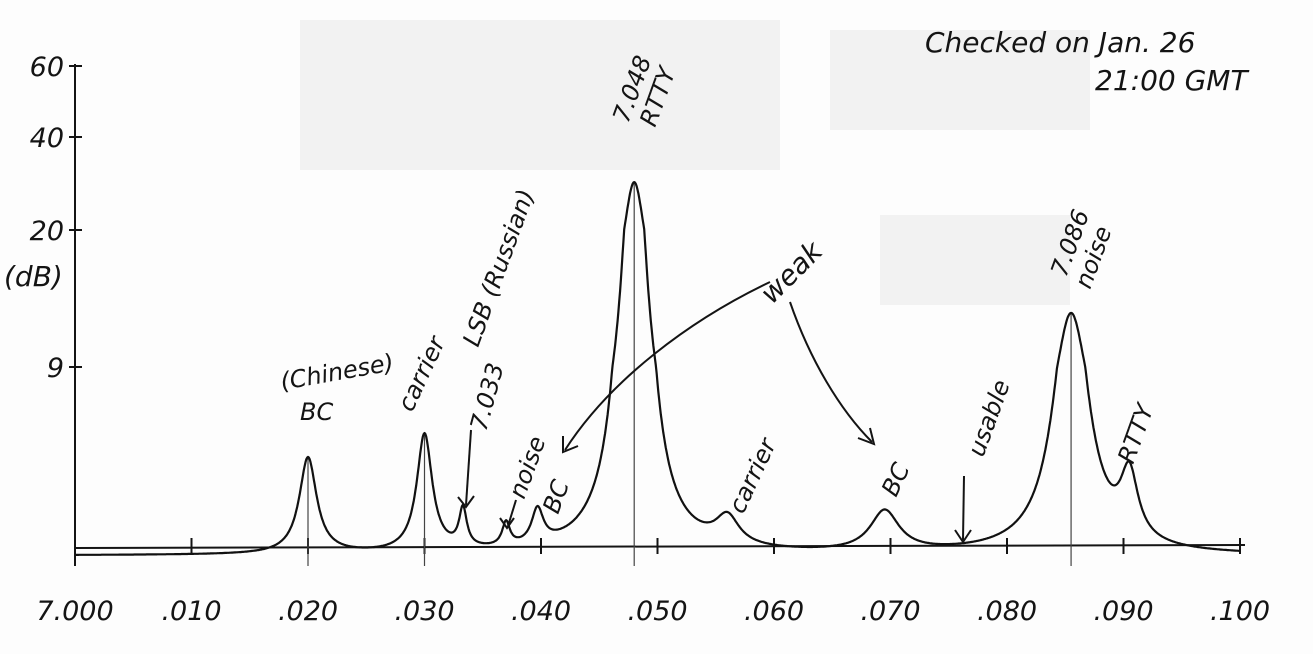 This screenshot has width=1313, height=654. What do you see at coordinates (667, 366) in the screenshot?
I see `arrow-weak-left` at bounding box center [667, 366].